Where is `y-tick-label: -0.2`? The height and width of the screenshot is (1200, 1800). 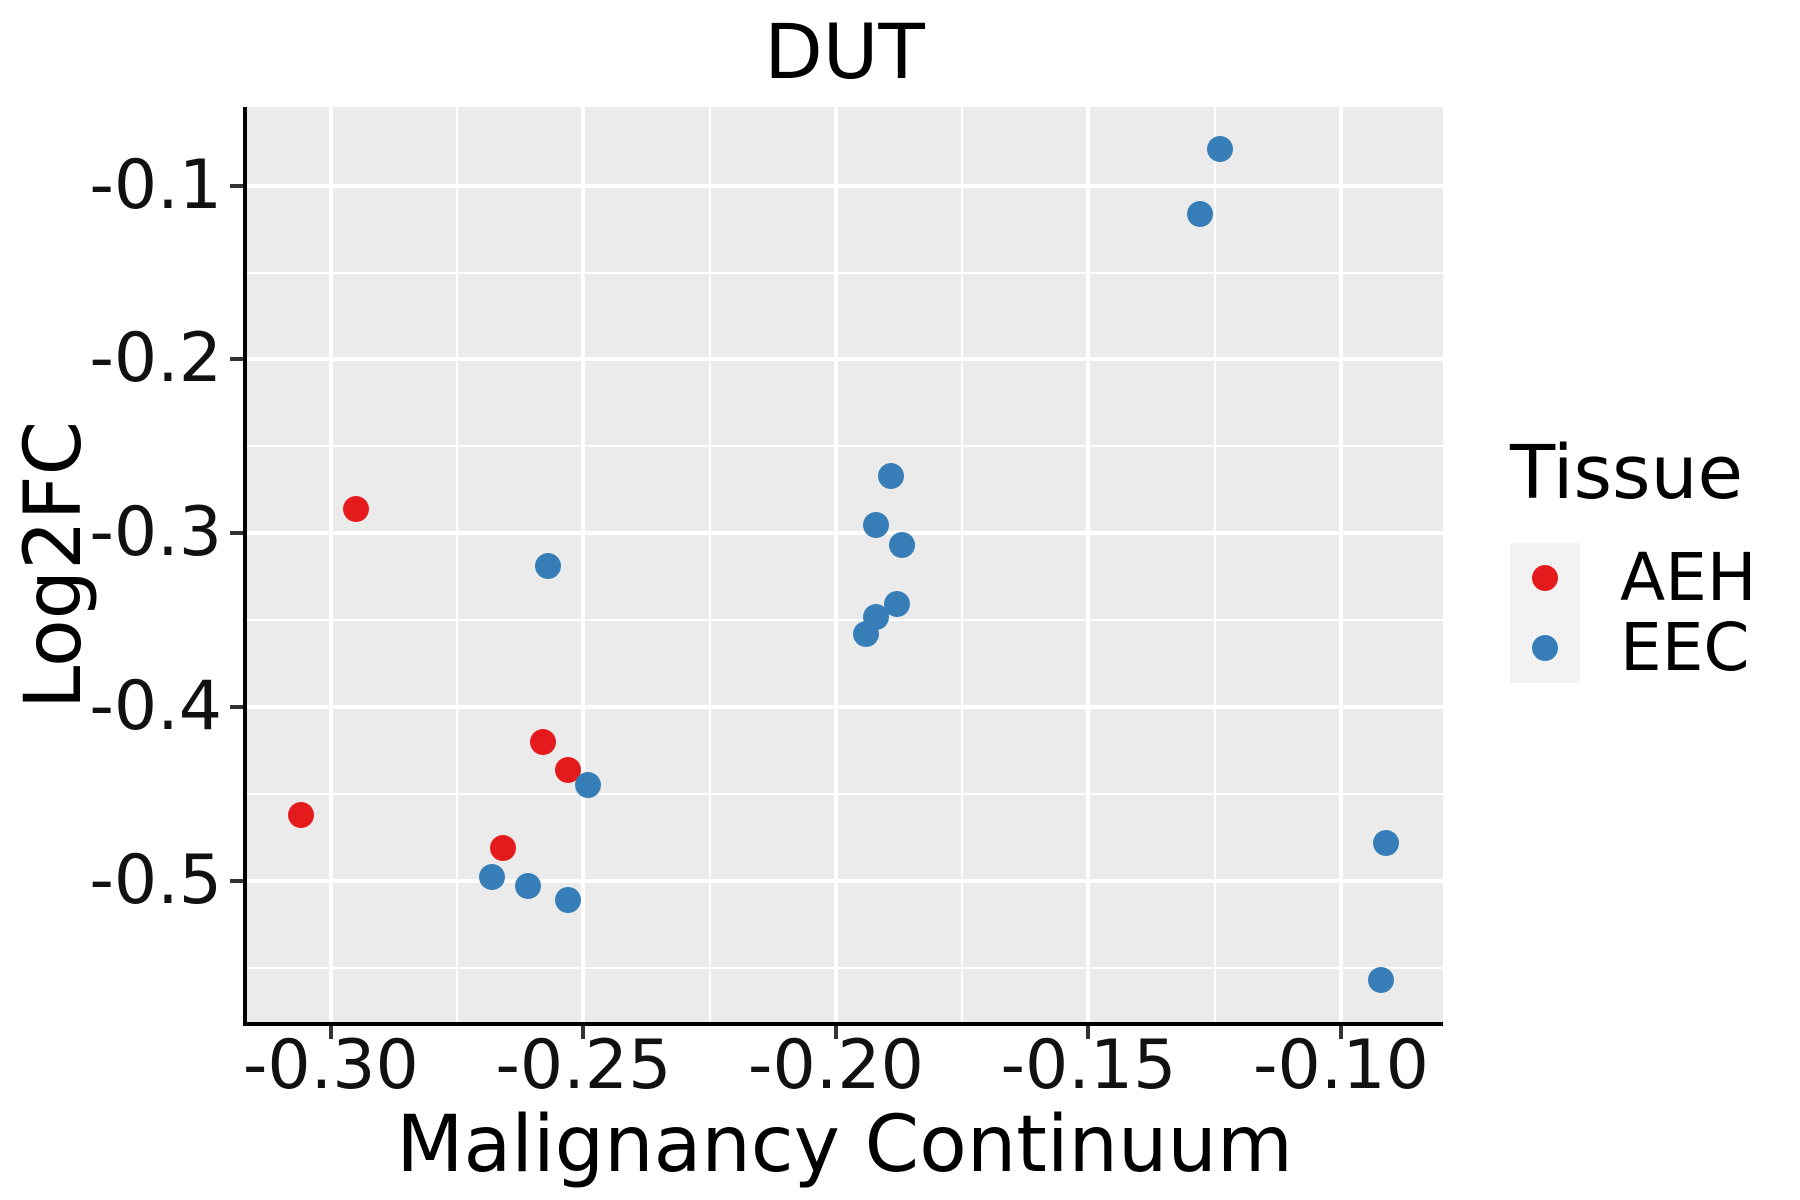
y-tick-label: -0.2 is located at coordinates (155, 359).